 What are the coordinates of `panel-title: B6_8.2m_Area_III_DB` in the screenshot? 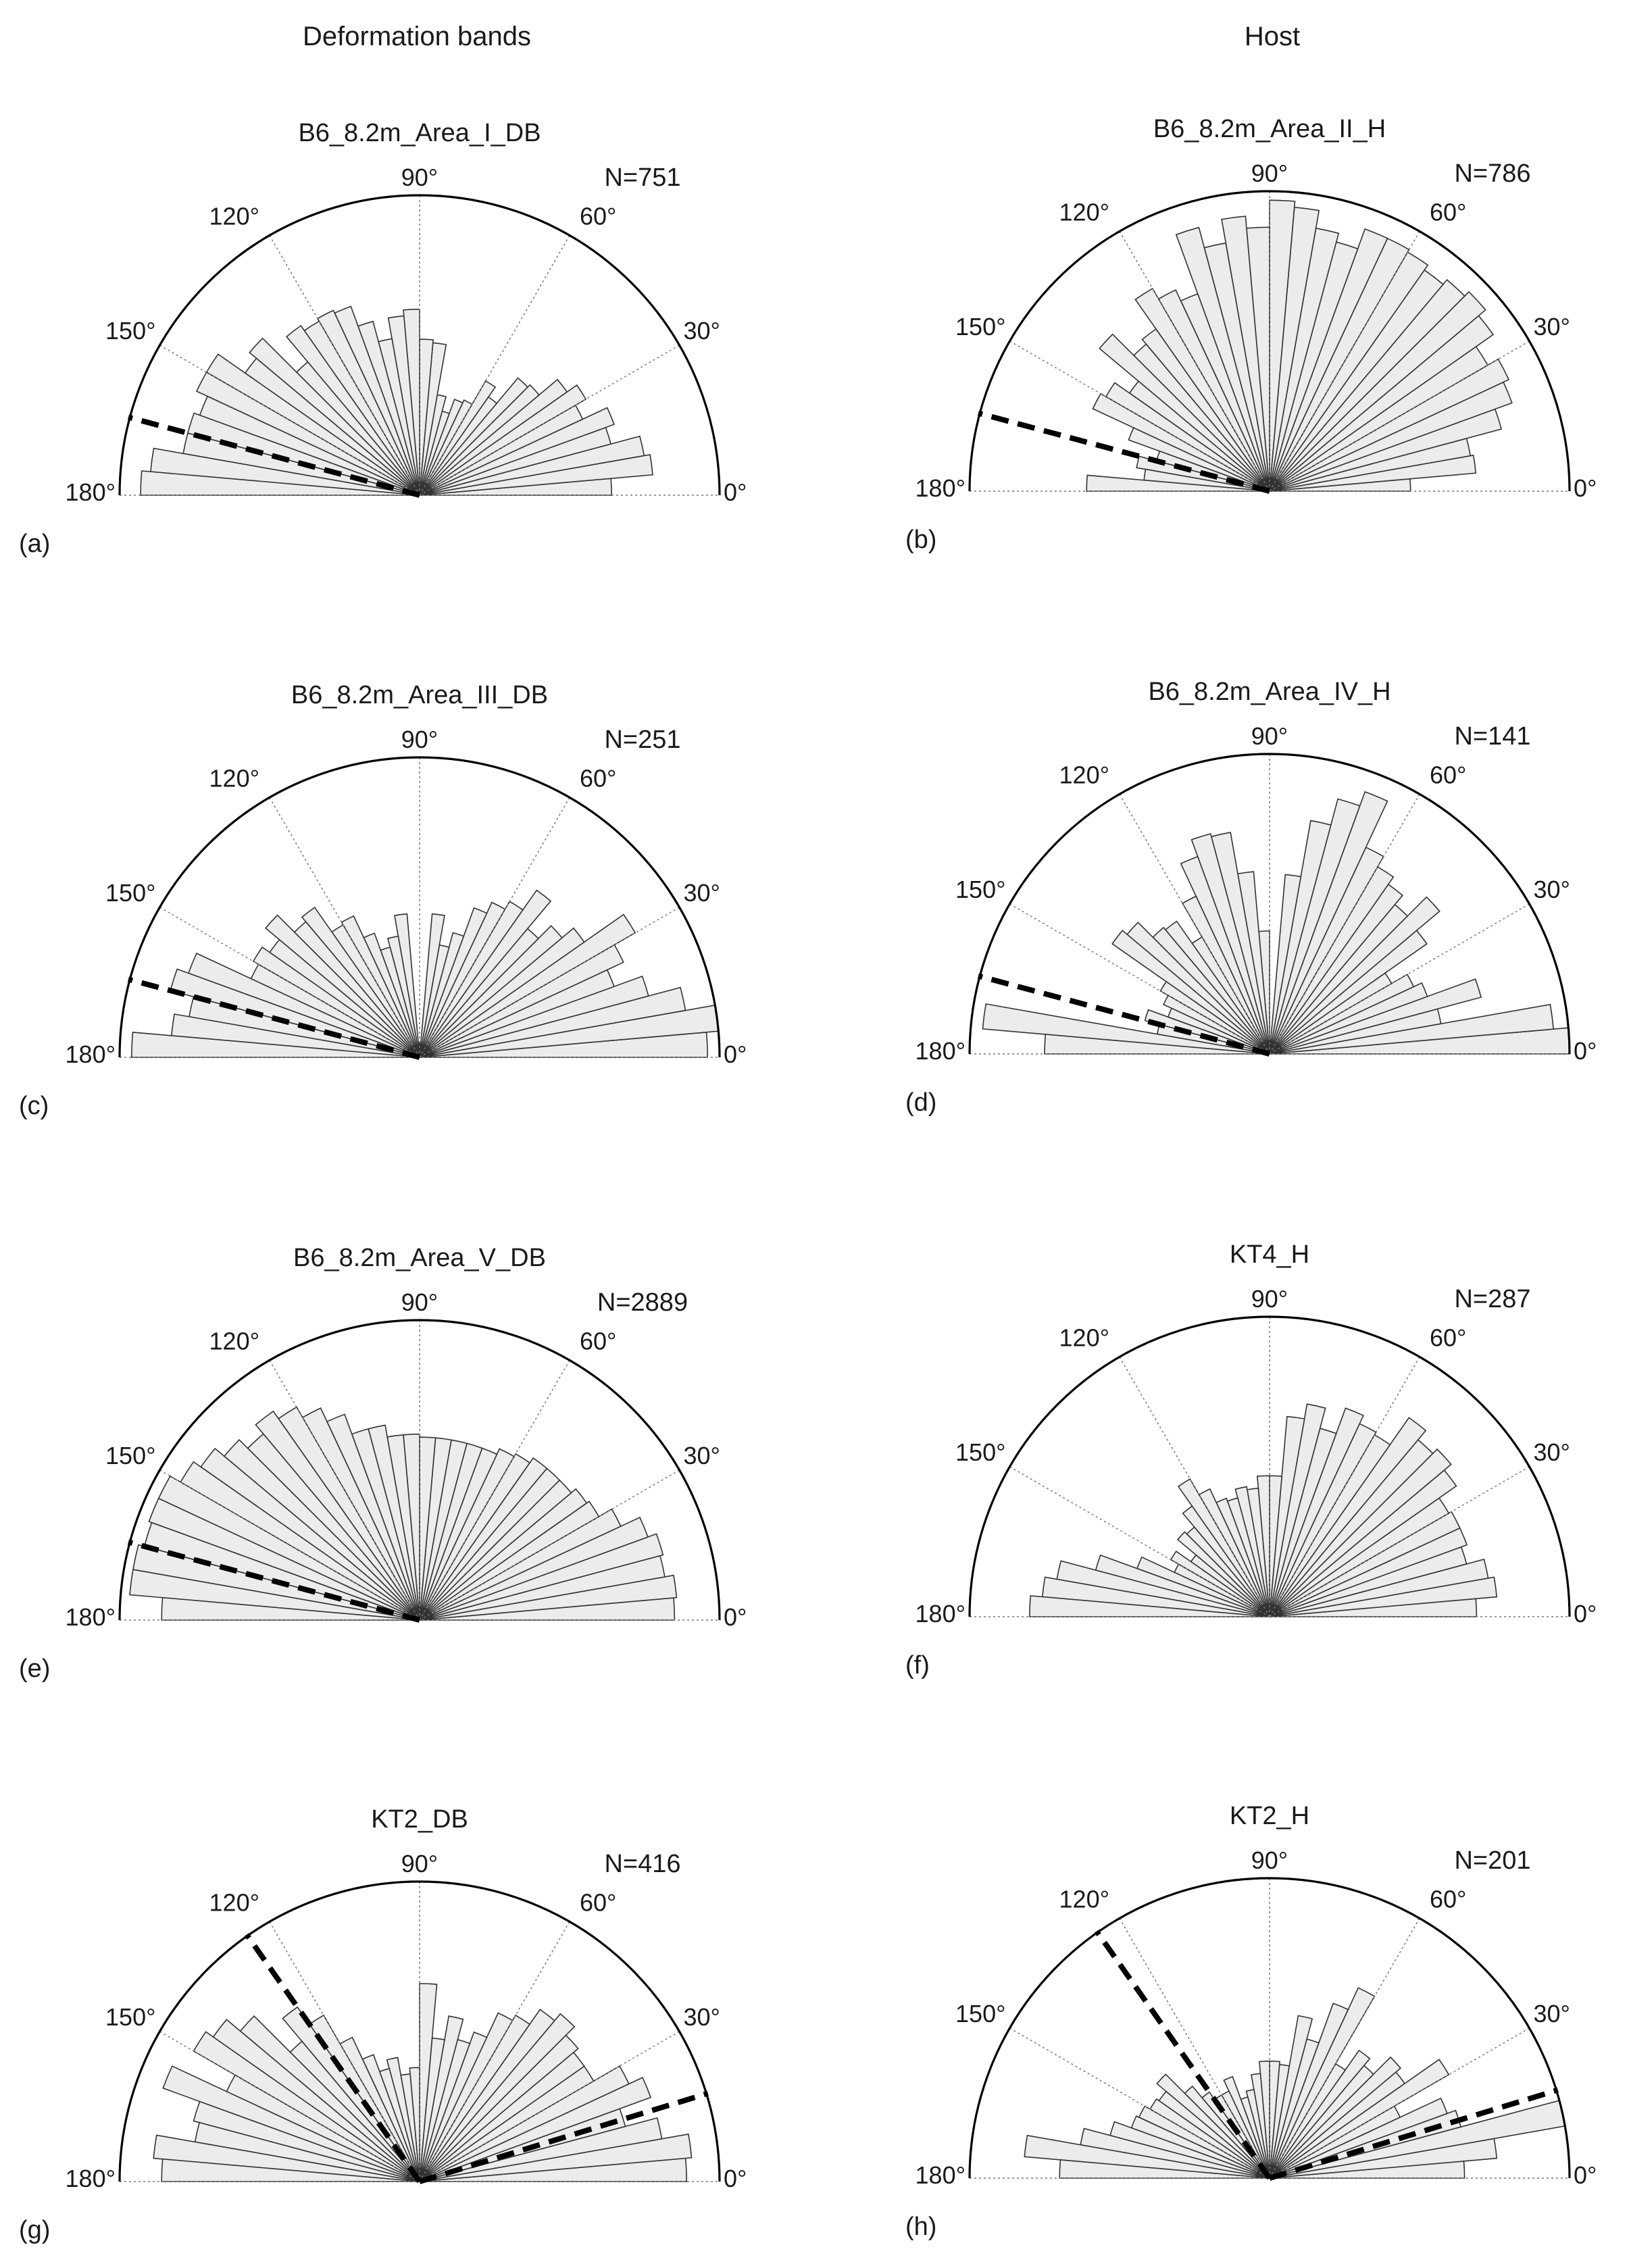 It's located at (420, 695).